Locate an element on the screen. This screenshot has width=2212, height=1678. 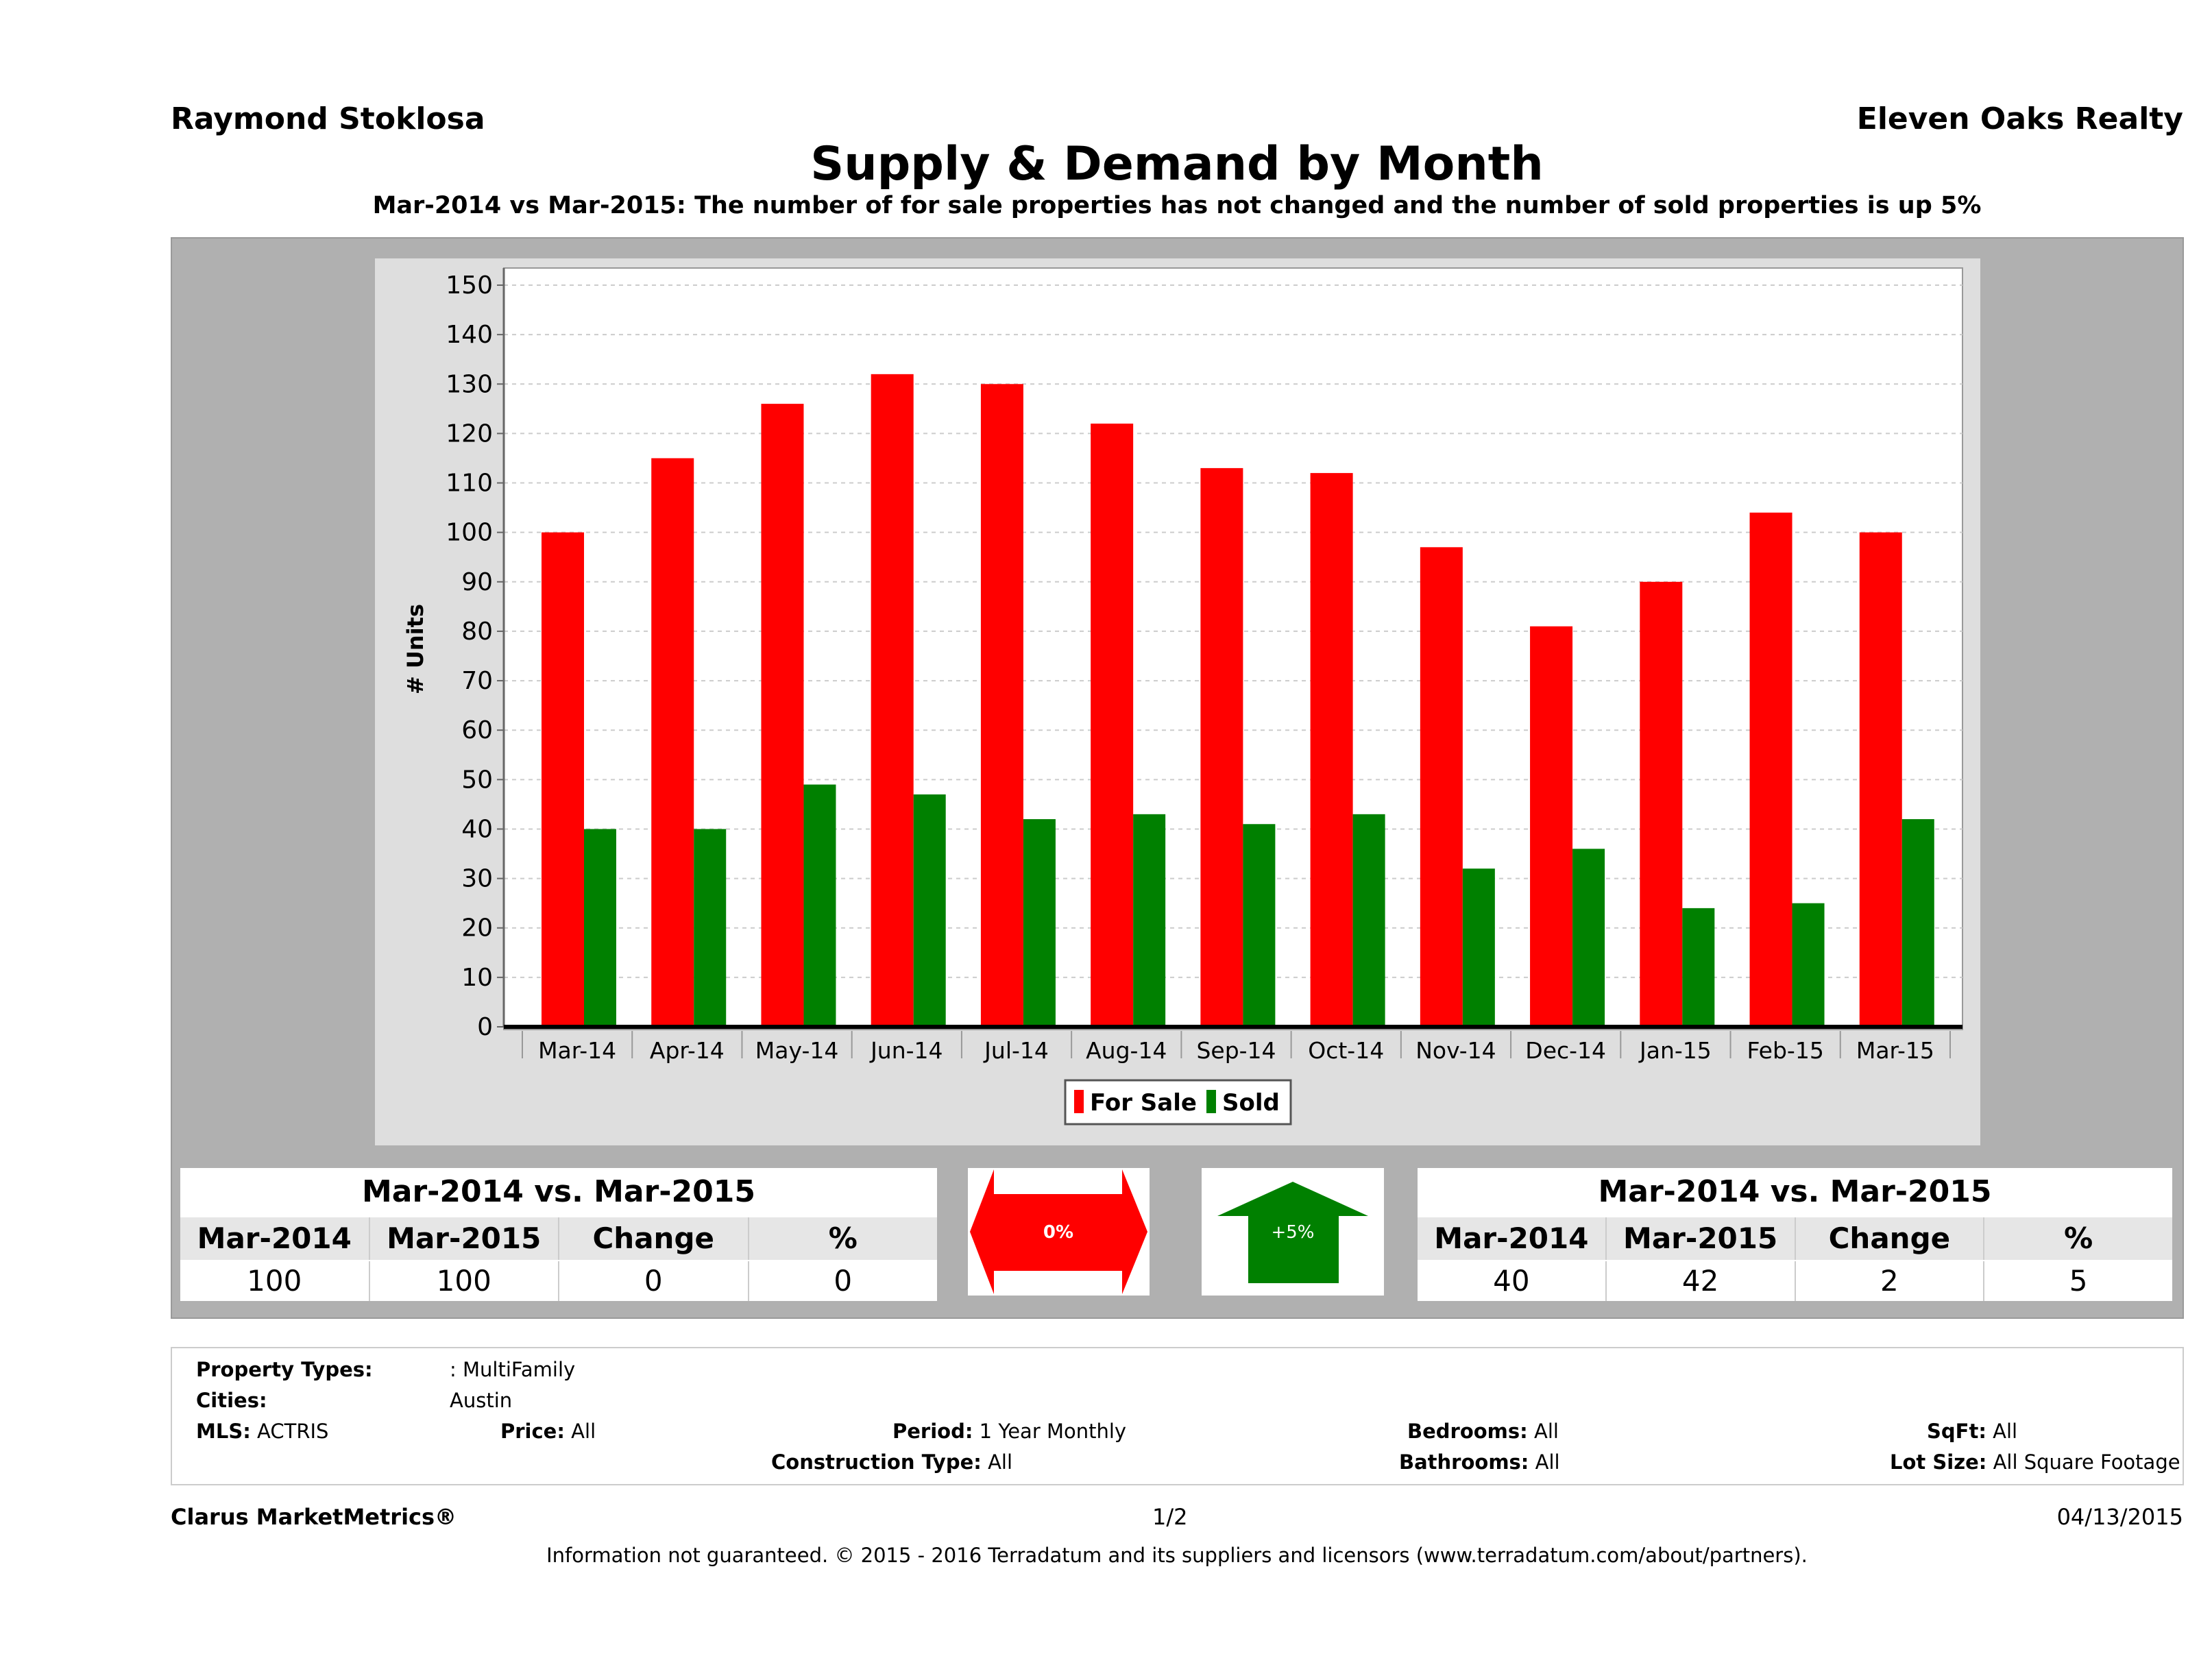
brand-footer: Clarus MarketMetrics® is located at coordinates (314, 1517).